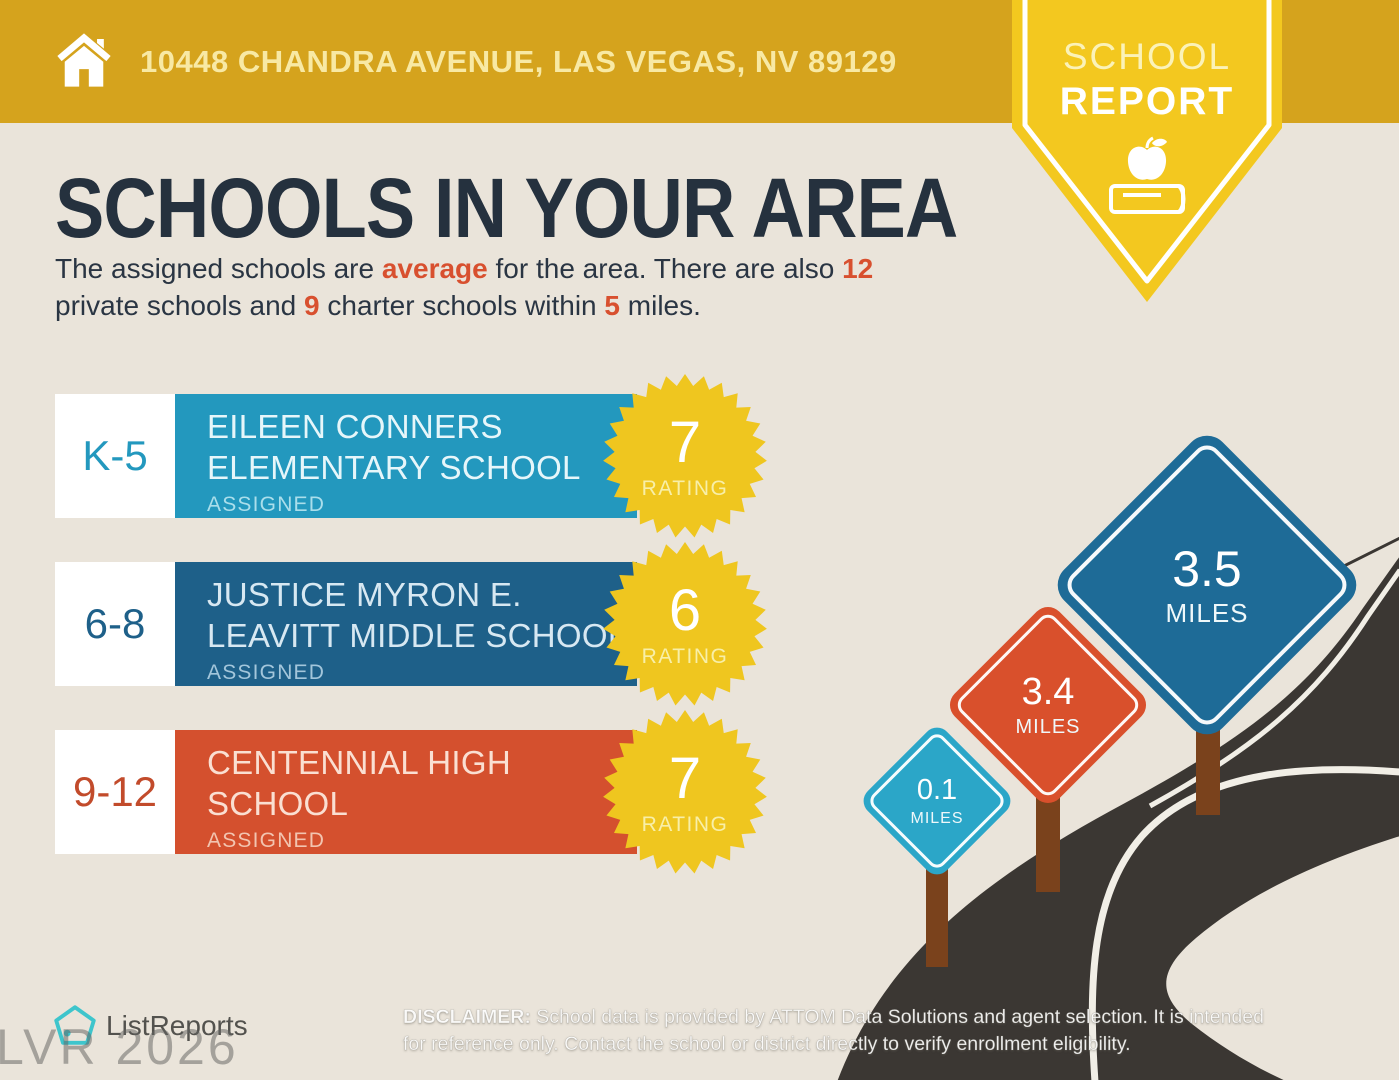  I want to click on road-center-line, so click(1243, 923).